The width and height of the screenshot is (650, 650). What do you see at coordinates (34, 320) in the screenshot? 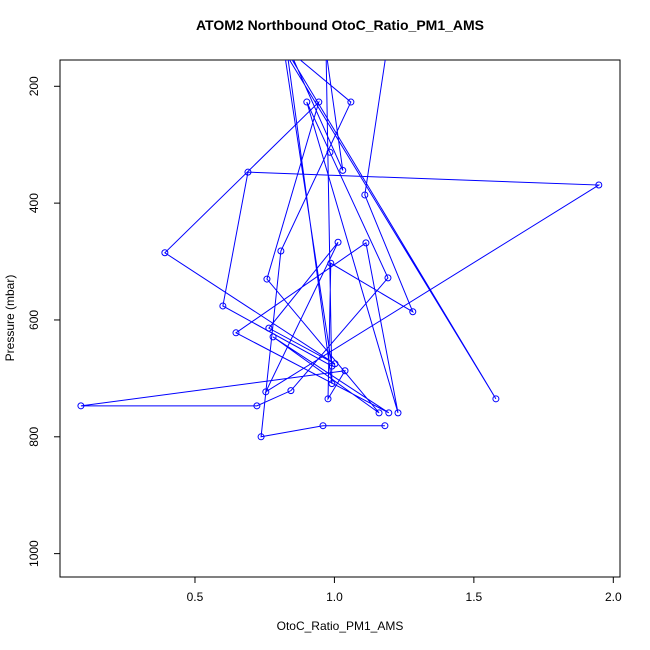
I see `y-tick-label: 600` at bounding box center [34, 320].